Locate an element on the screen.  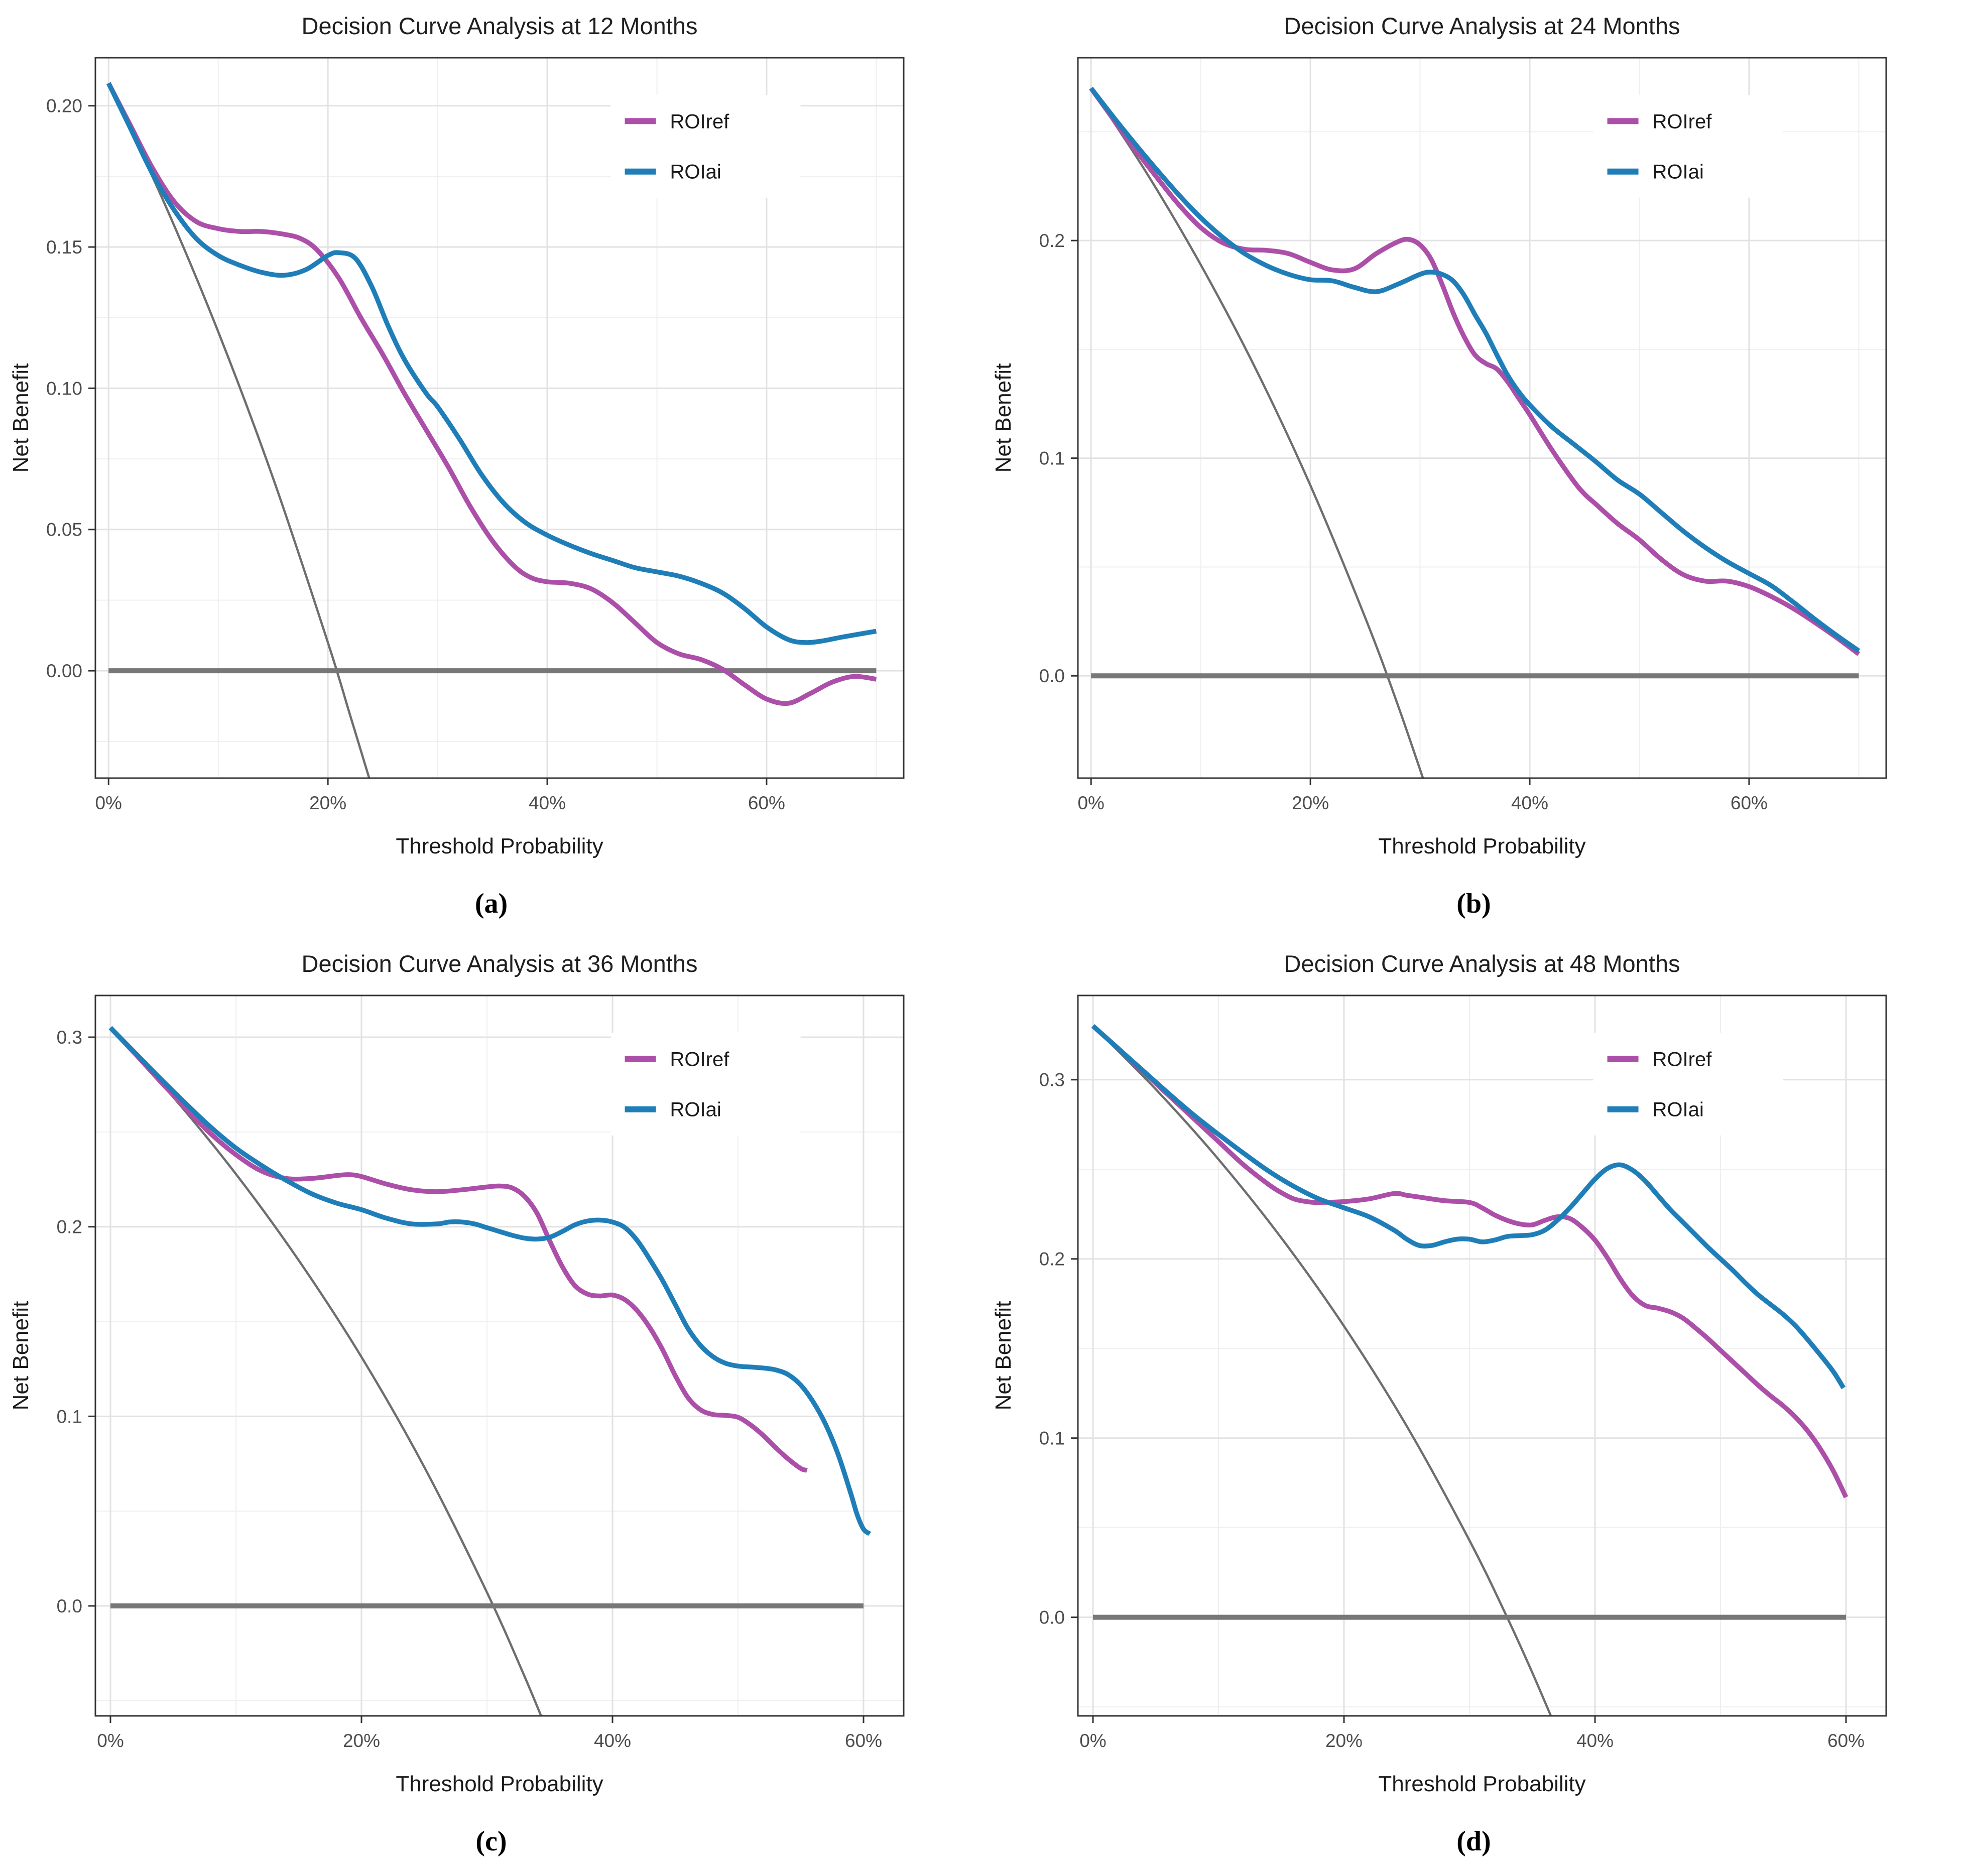
panel-caption-a: (a) is located at coordinates (491, 903).